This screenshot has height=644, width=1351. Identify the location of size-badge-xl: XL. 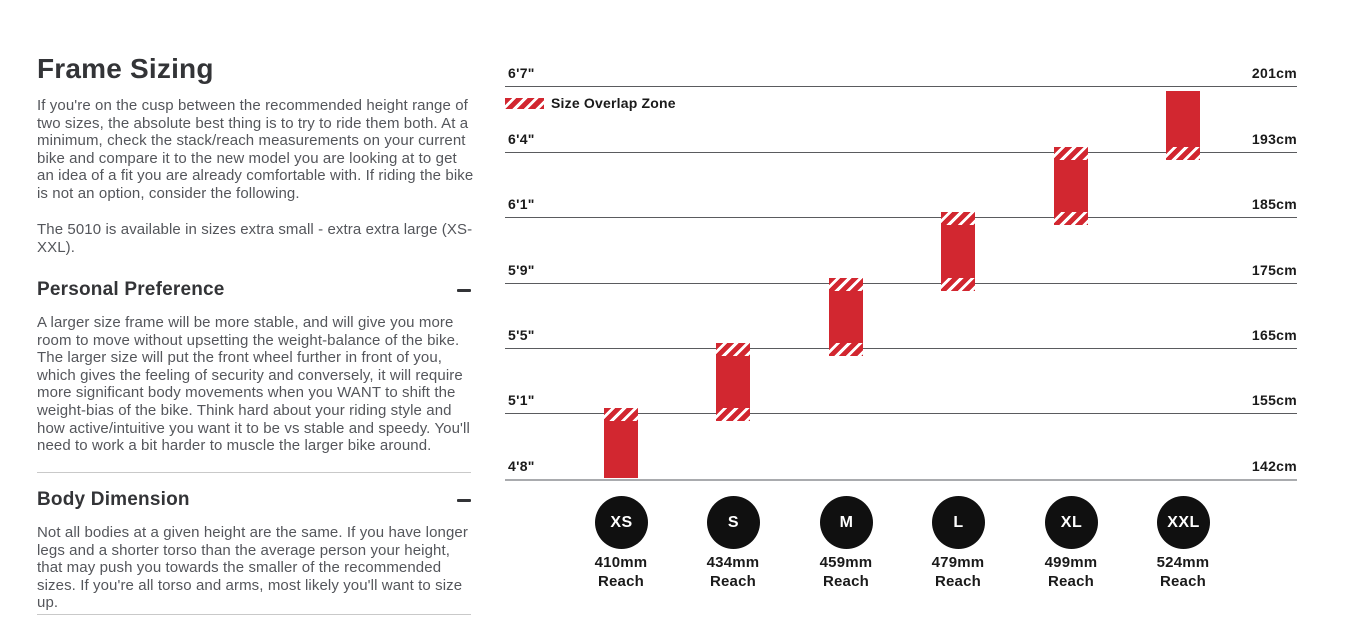
(1071, 522).